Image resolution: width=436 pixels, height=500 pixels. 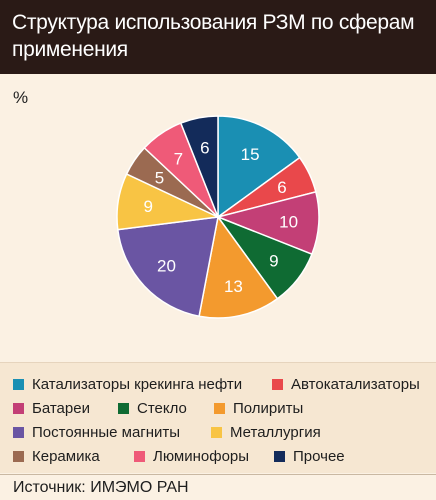 I want to click on slice-value-label: 13, so click(x=233, y=286).